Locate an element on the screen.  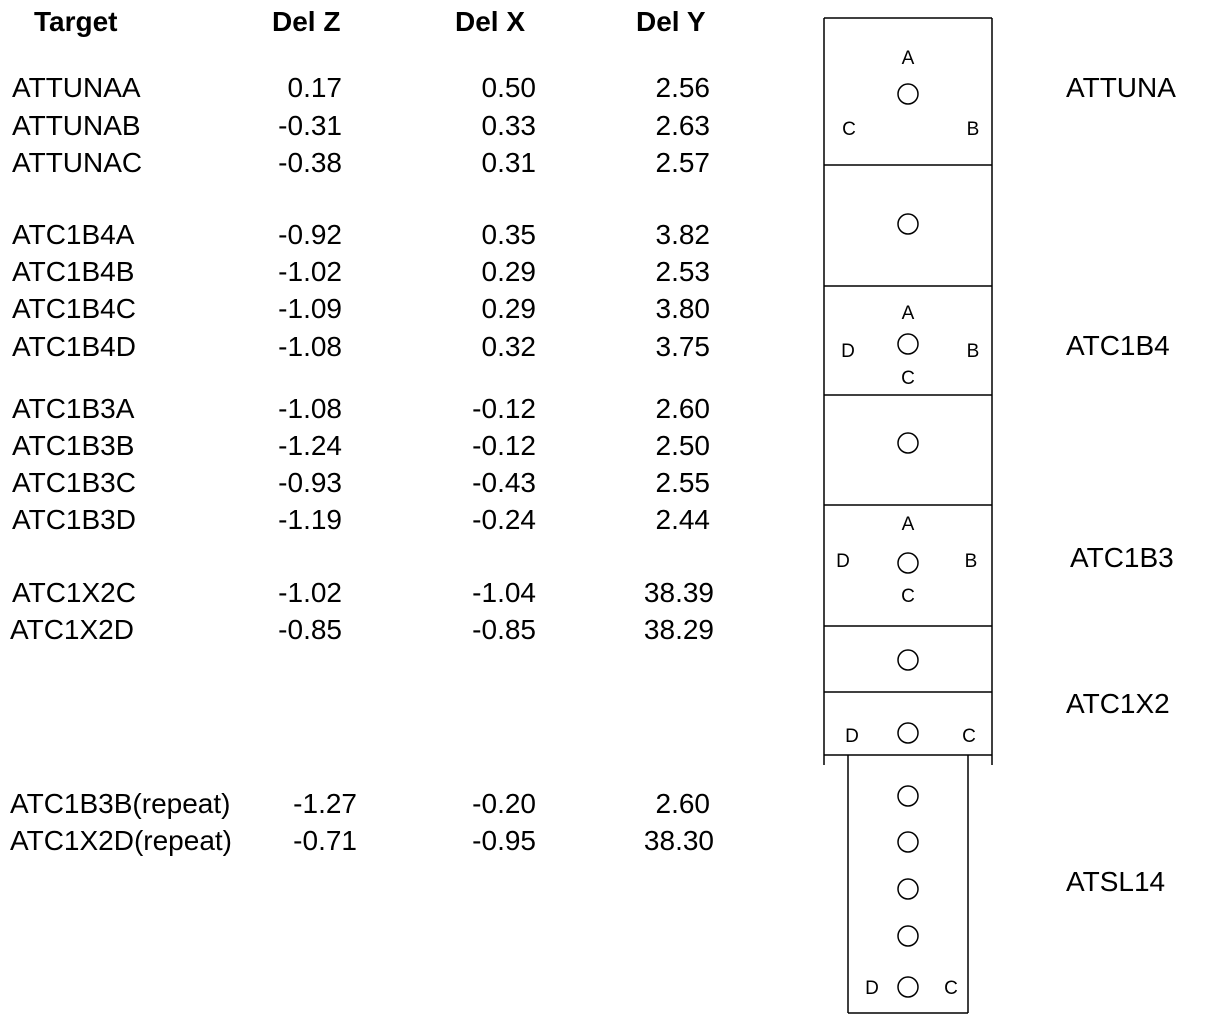
table-row-delx: 0.33 is located at coordinates (509, 125).